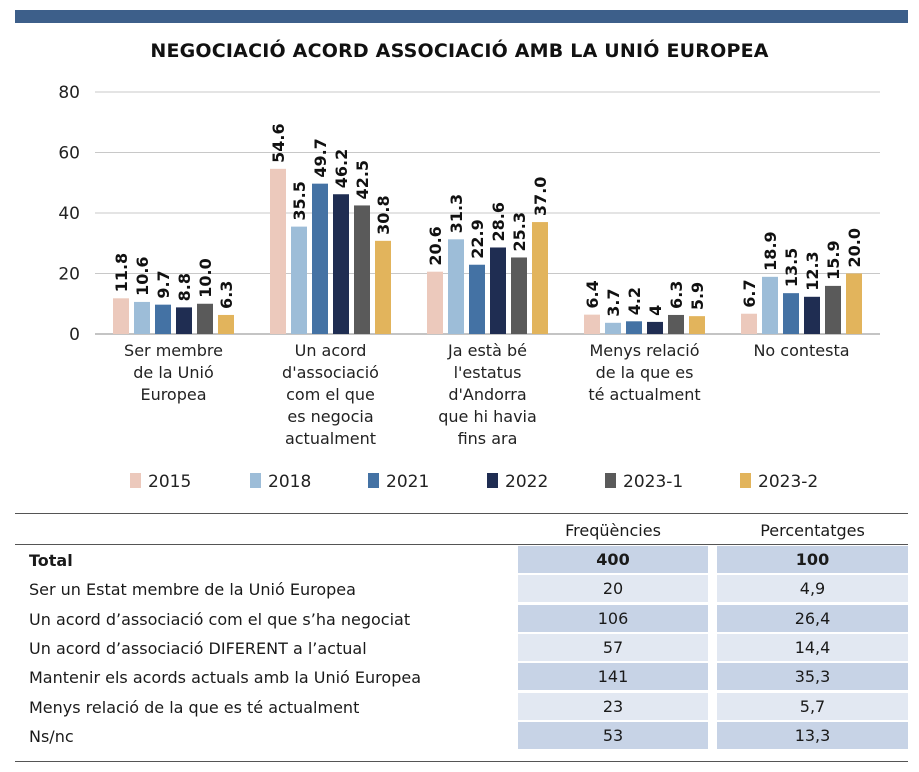 Image resolution: width=919 pixels, height=772 pixels. I want to click on data-label: 4.2, so click(634, 301).